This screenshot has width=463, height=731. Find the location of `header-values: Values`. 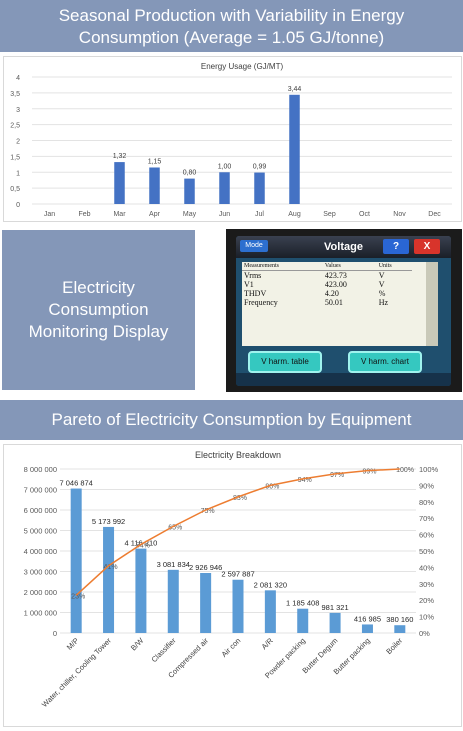

header-values: Values is located at coordinates (349, 266).